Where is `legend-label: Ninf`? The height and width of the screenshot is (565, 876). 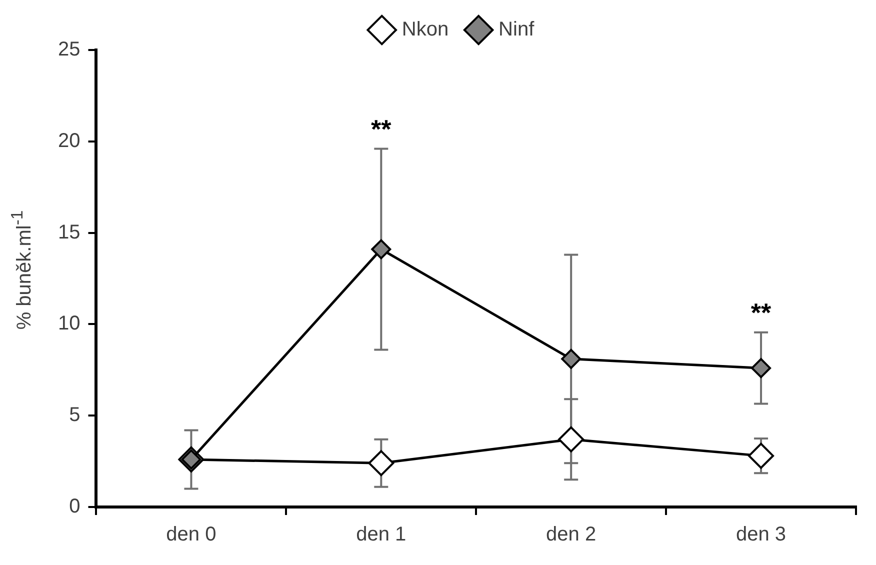
legend-label: Ninf is located at coordinates (516, 29).